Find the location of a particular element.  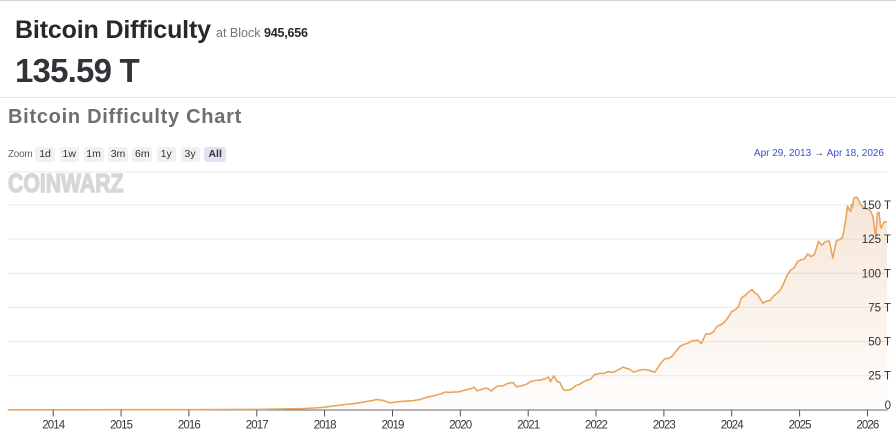

svg-text: COINWARZ is located at coordinates (66, 183).